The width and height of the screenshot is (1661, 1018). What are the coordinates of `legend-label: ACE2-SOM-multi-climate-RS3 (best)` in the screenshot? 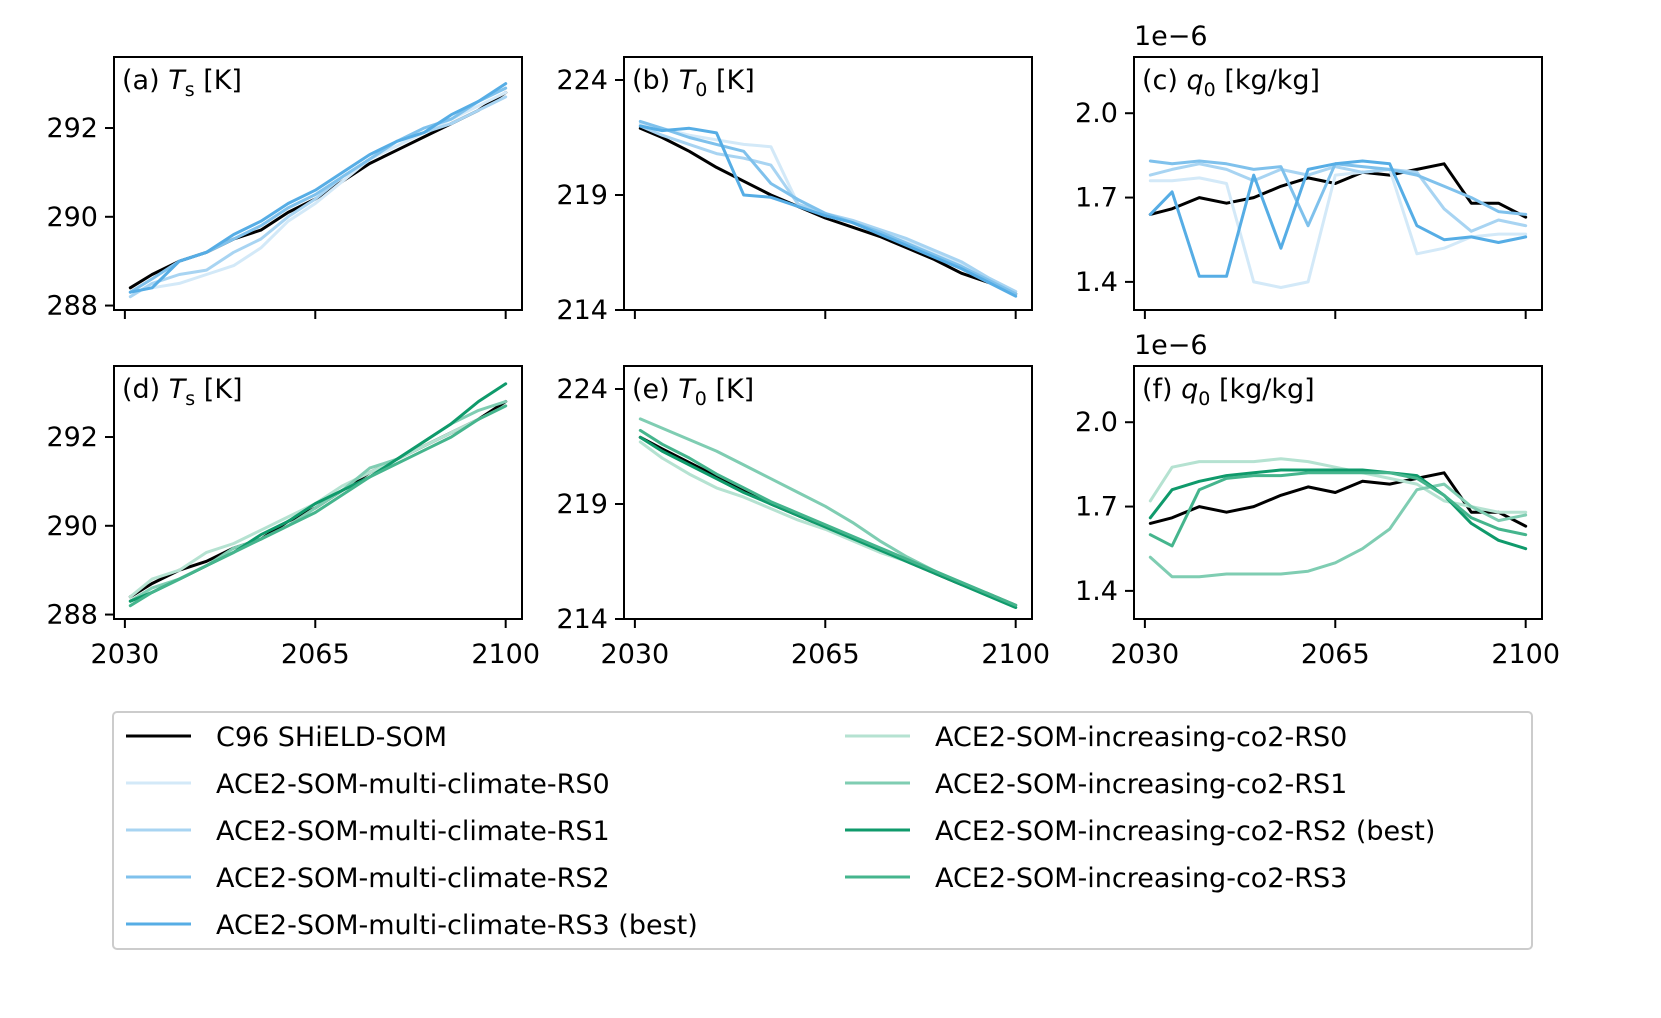 It's located at (457, 925).